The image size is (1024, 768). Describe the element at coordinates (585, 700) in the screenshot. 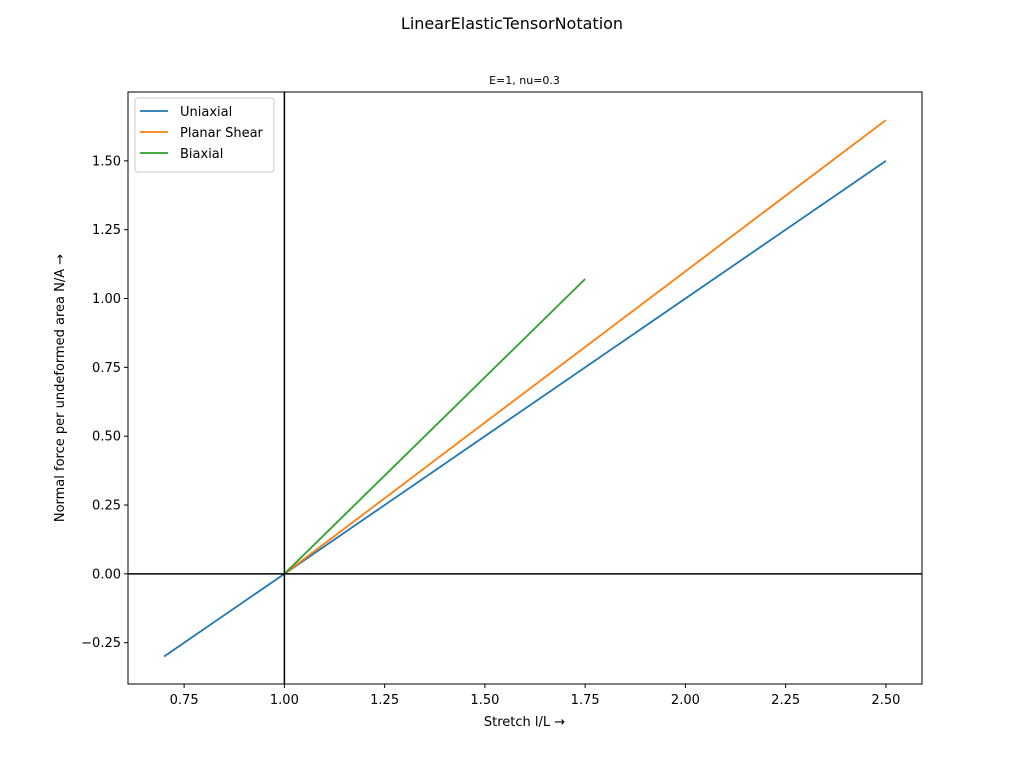

I see `x-tick-label: 1.75` at that location.